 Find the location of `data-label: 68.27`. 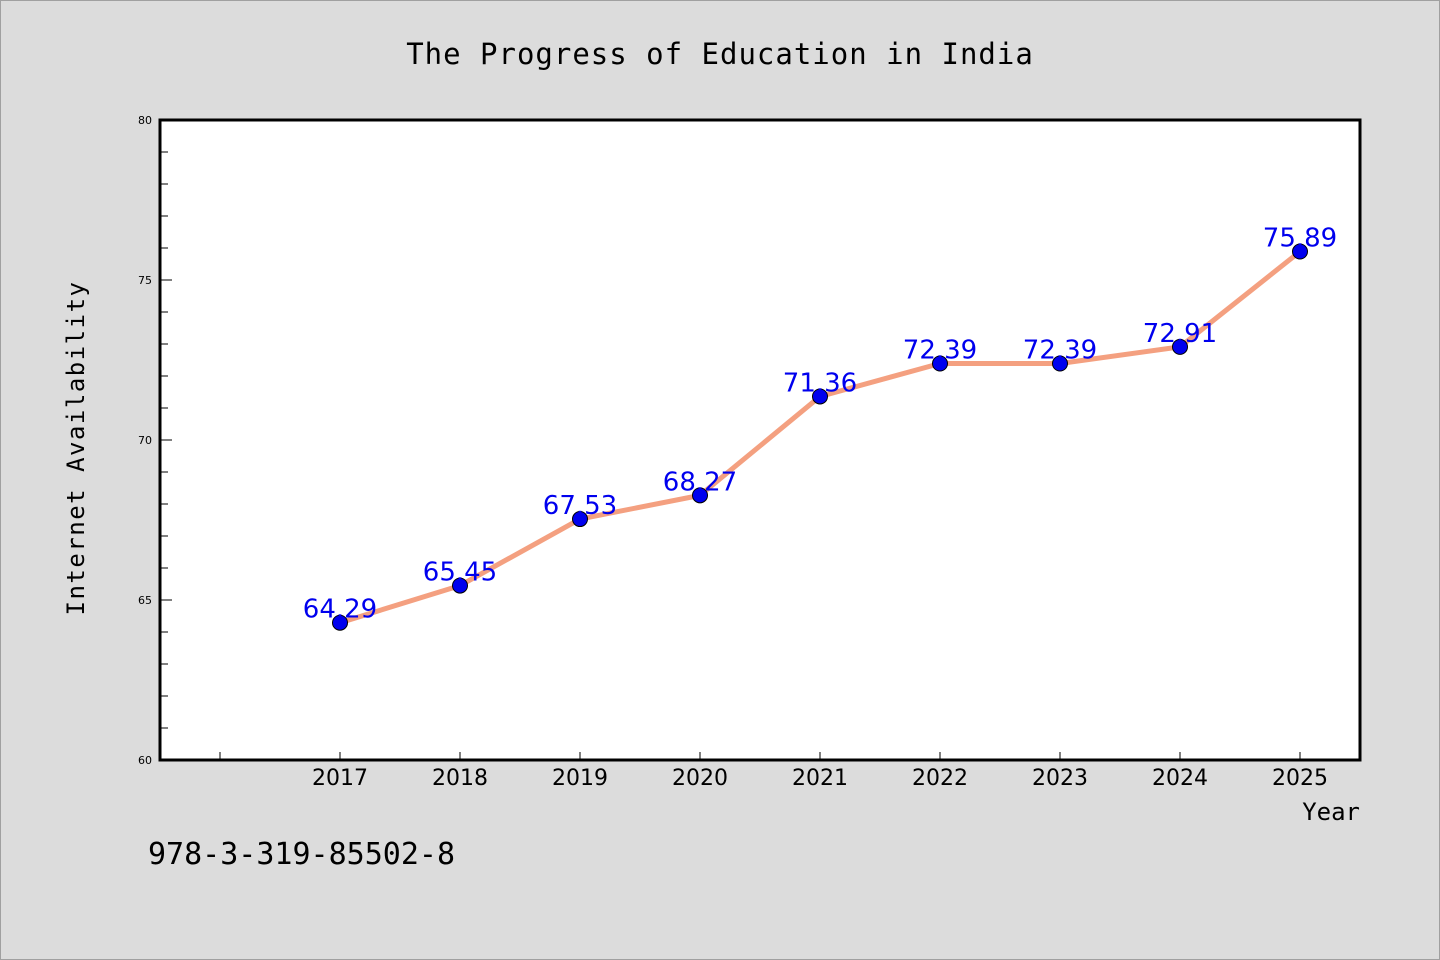

data-label: 68.27 is located at coordinates (700, 482).